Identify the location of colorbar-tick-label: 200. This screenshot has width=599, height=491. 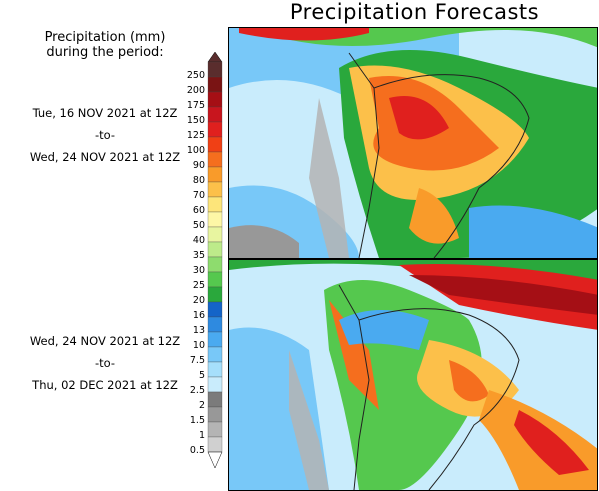
(195, 90).